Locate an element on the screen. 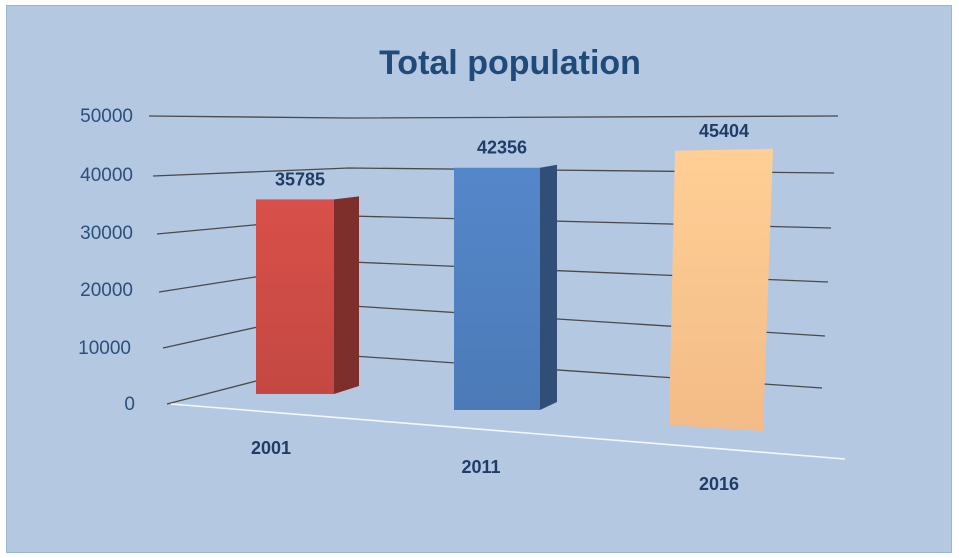 The width and height of the screenshot is (959, 558). data-label: 45404 is located at coordinates (724, 131).